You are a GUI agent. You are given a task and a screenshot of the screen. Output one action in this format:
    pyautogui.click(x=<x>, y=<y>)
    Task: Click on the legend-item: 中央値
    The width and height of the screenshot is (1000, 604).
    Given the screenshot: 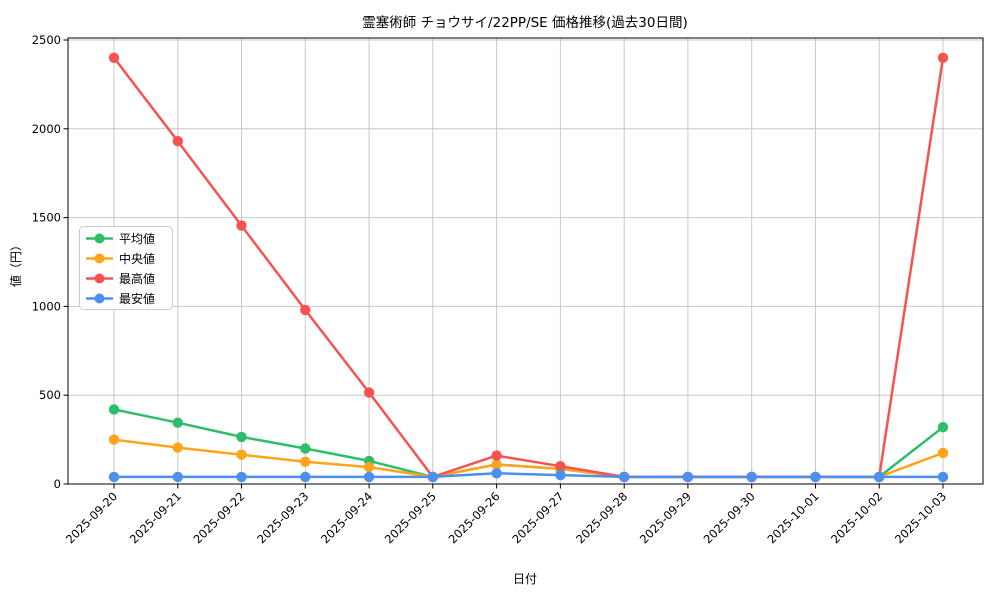 What is the action you would take?
    pyautogui.click(x=120, y=258)
    